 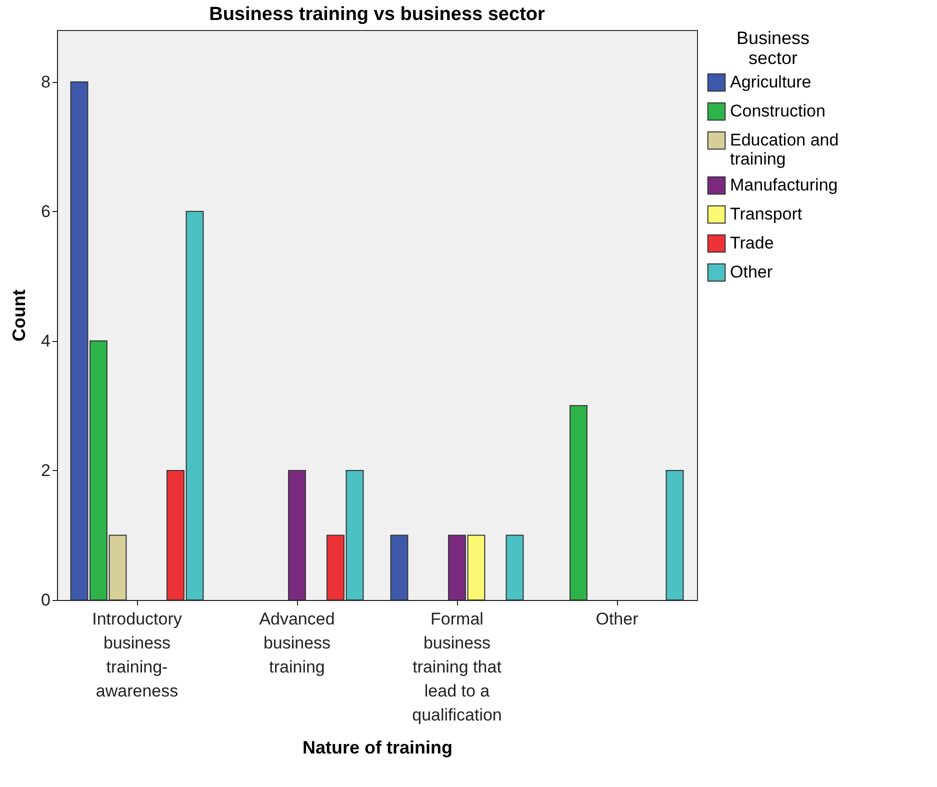 What do you see at coordinates (377, 14) in the screenshot?
I see `chart-title: Business training vs business sector` at bounding box center [377, 14].